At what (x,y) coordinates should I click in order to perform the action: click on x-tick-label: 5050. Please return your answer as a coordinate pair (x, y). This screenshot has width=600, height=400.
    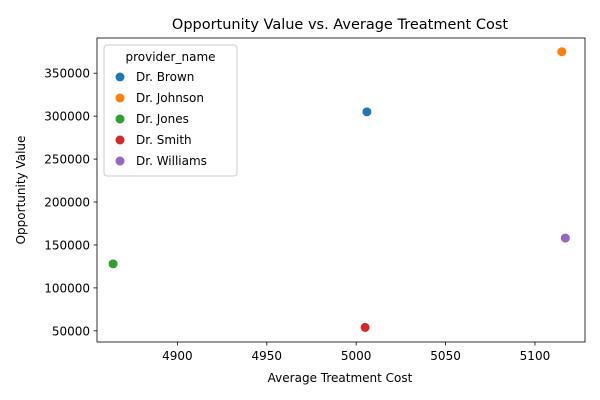
    Looking at the image, I should click on (445, 356).